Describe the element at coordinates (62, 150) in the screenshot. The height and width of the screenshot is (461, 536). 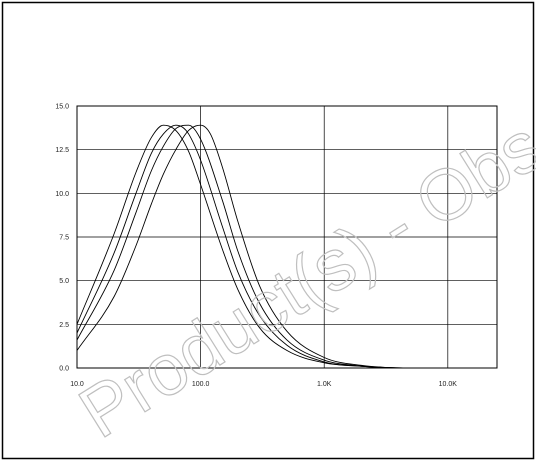
I see `y-tick-label: 12.5` at that location.